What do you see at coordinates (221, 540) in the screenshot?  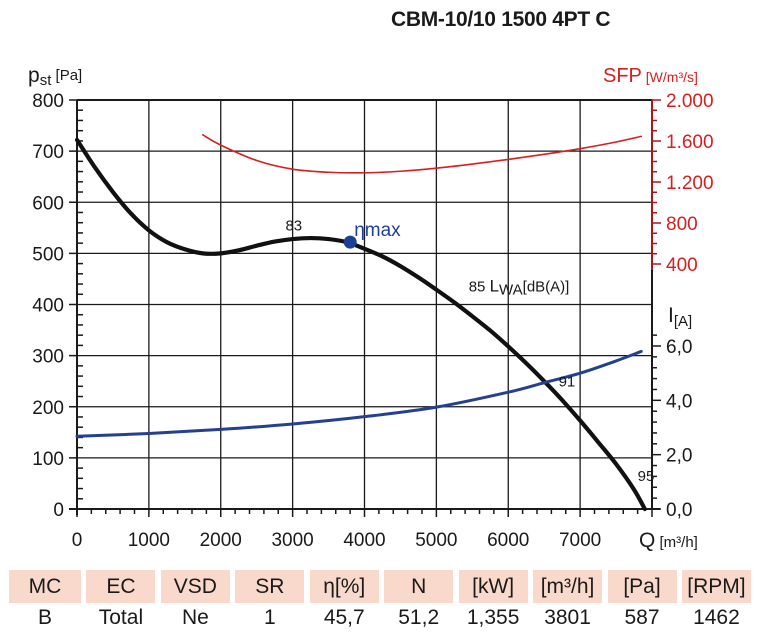 I see `q-tick-label: 2000` at bounding box center [221, 540].